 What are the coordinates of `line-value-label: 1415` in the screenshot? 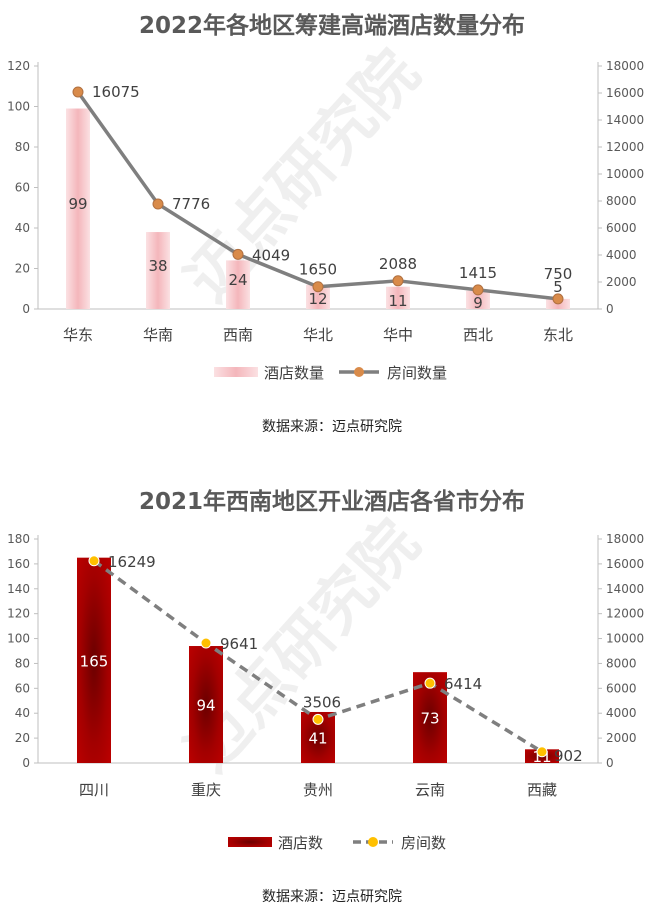 It's located at (478, 273).